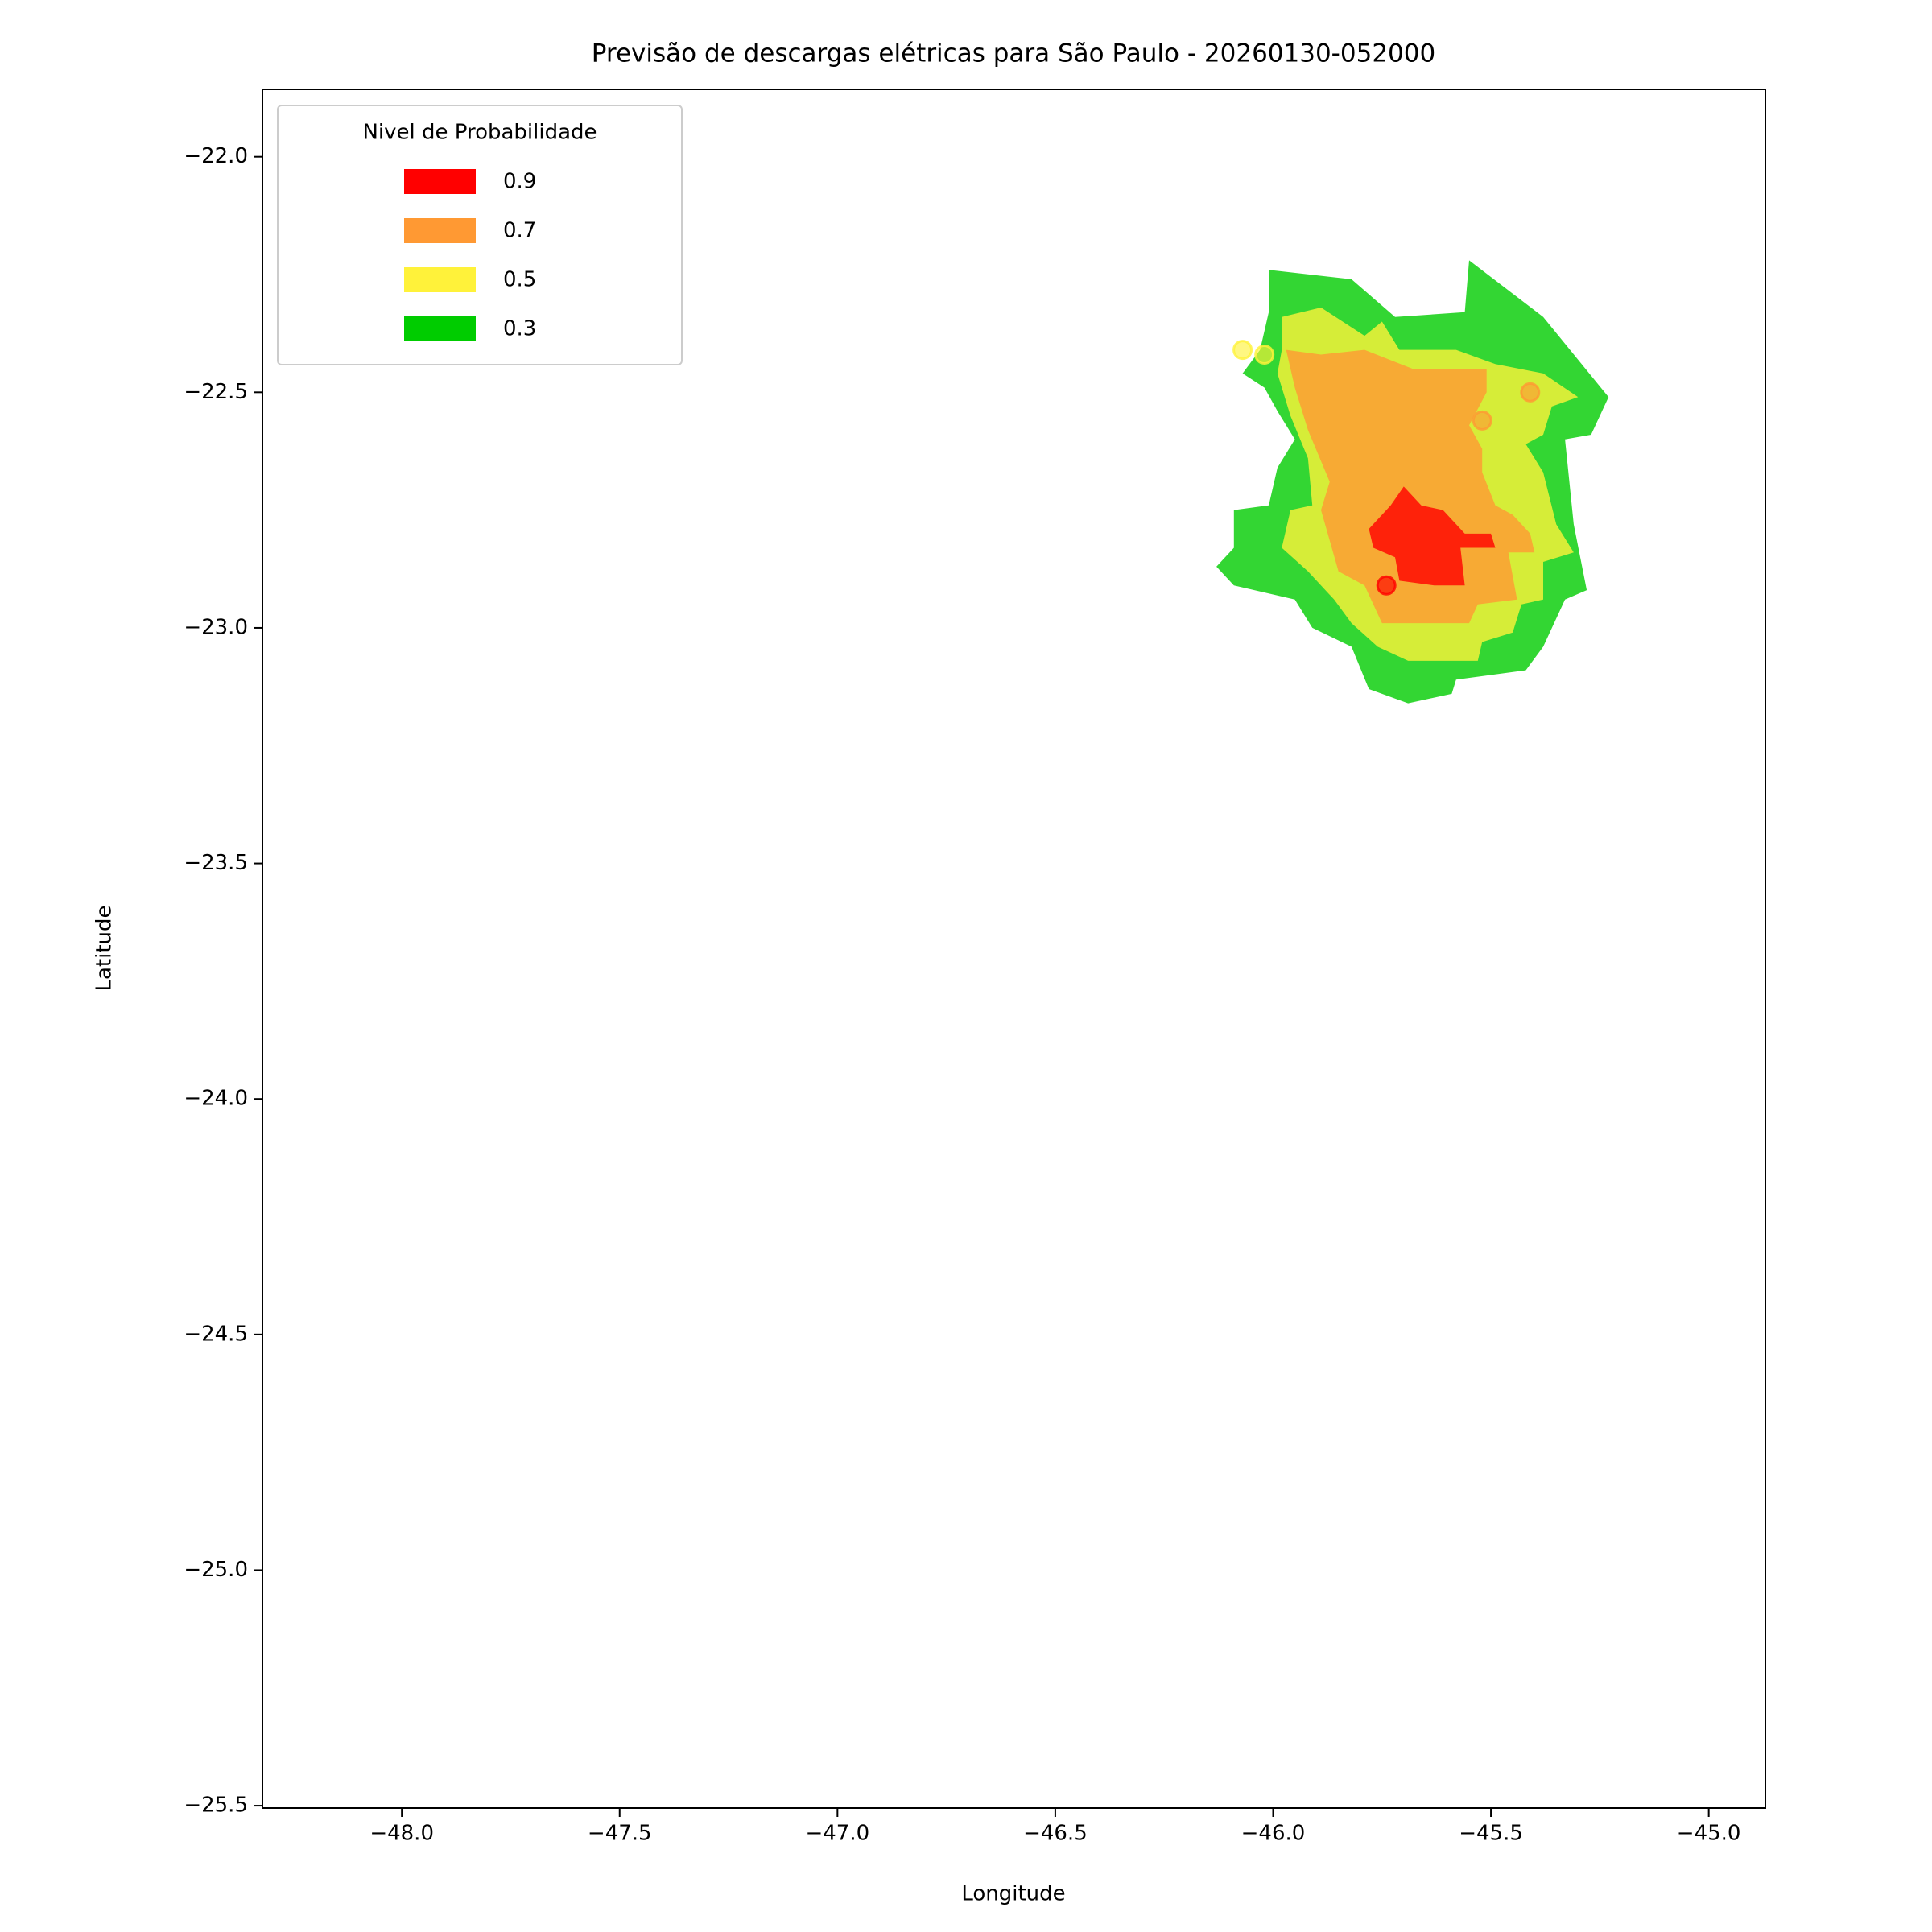 The image size is (1932, 1932). What do you see at coordinates (1013, 1894) in the screenshot?
I see `x-axis-label: Longitude` at bounding box center [1013, 1894].